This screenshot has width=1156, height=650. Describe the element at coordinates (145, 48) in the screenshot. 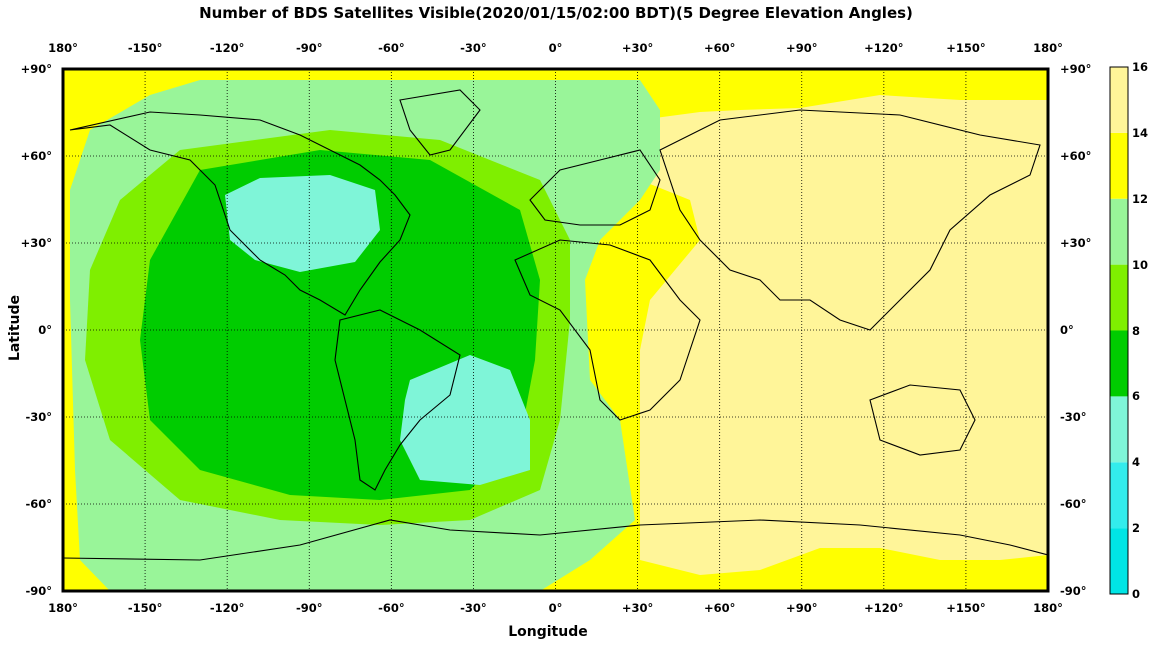

I see `x-tick-top: -150°` at that location.